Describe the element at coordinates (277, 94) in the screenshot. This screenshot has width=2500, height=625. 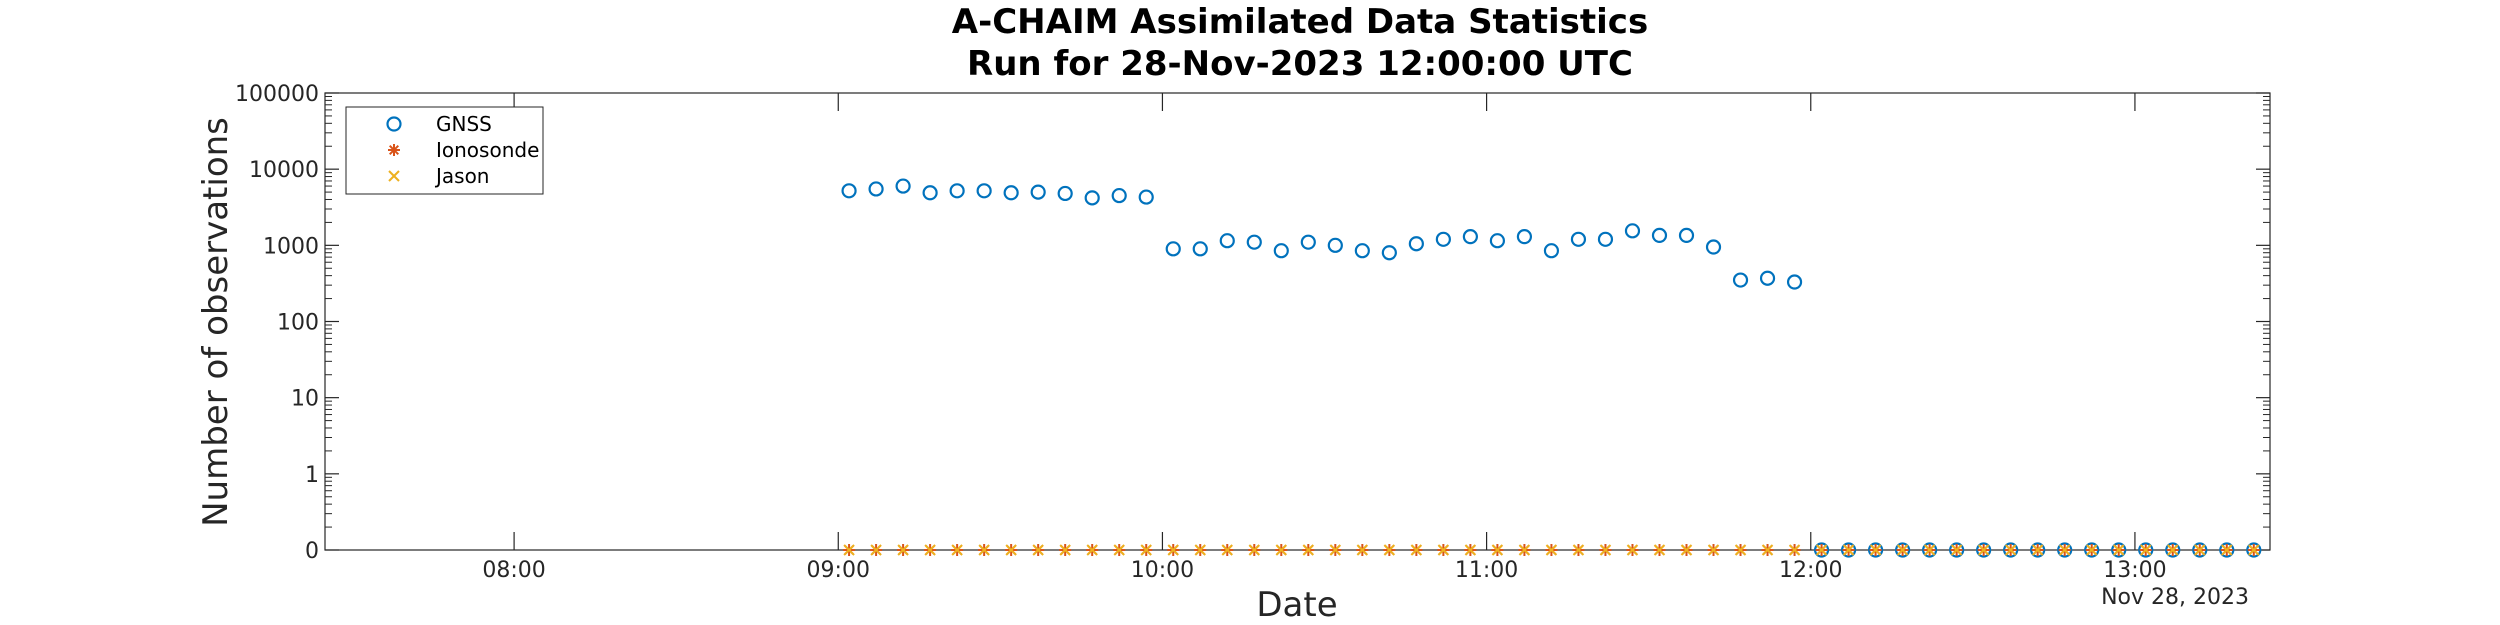
I see `y-tick-label: 100000` at that location.